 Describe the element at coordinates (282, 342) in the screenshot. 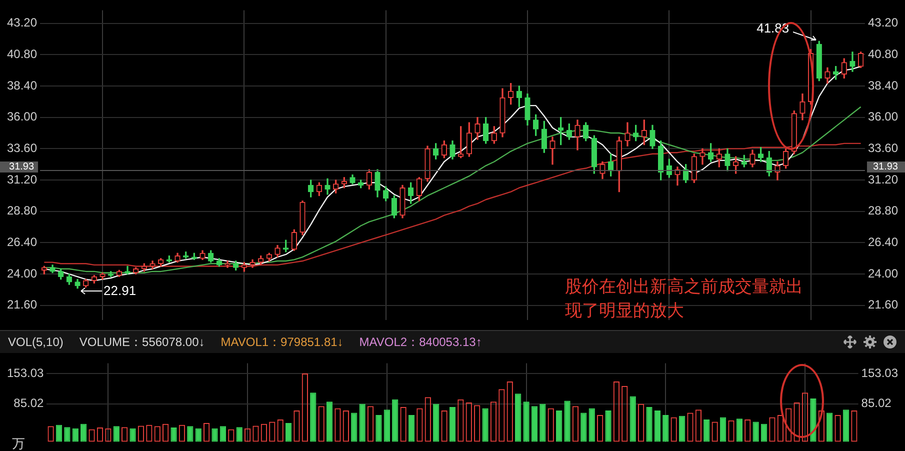

I see `text: MAVOL1：979851.81↓` at that location.